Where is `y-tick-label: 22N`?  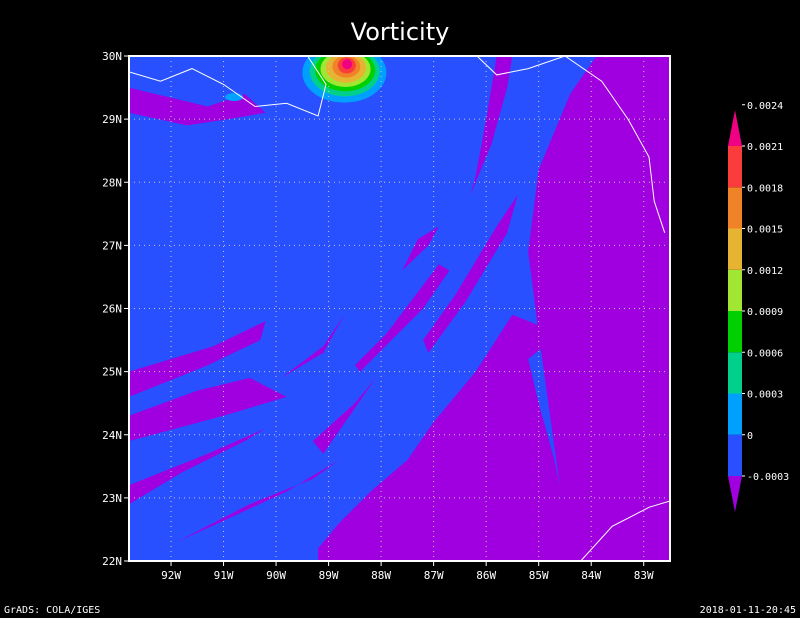
y-tick-label: 22N is located at coordinates (112, 561).